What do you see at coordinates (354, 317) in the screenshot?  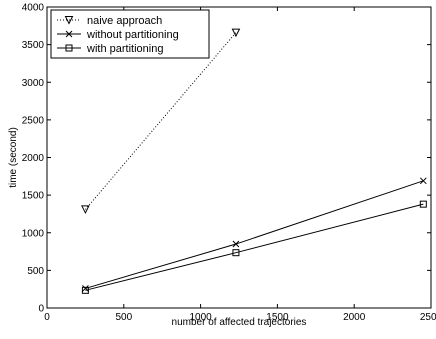 I see `x-tick-label: 2000` at bounding box center [354, 317].